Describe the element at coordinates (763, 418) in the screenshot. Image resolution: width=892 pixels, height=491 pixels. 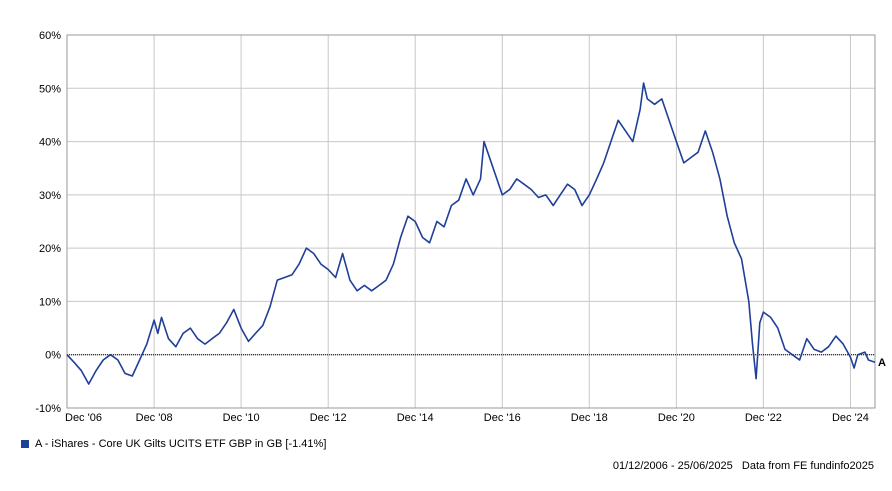
I see `x-tick-label: Dec '22` at that location.